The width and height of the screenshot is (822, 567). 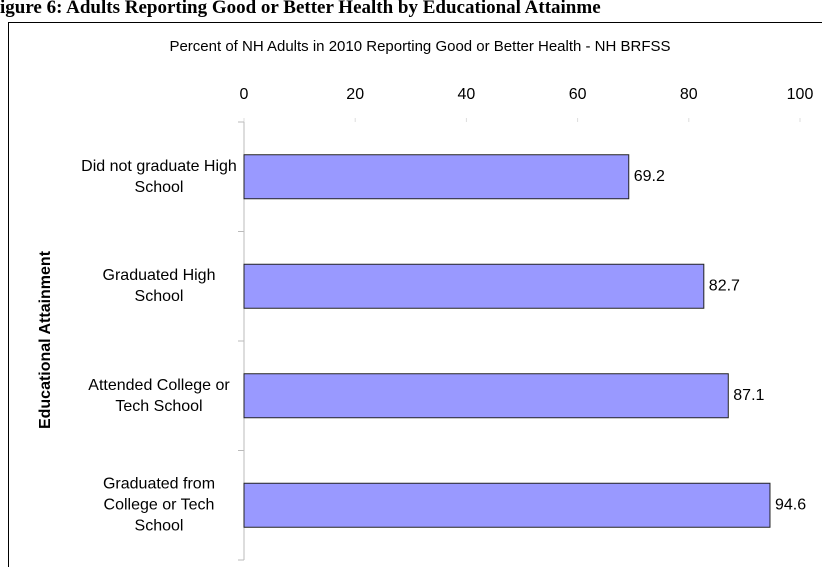 What do you see at coordinates (467, 94) in the screenshot?
I see `x-tick-label: 40` at bounding box center [467, 94].